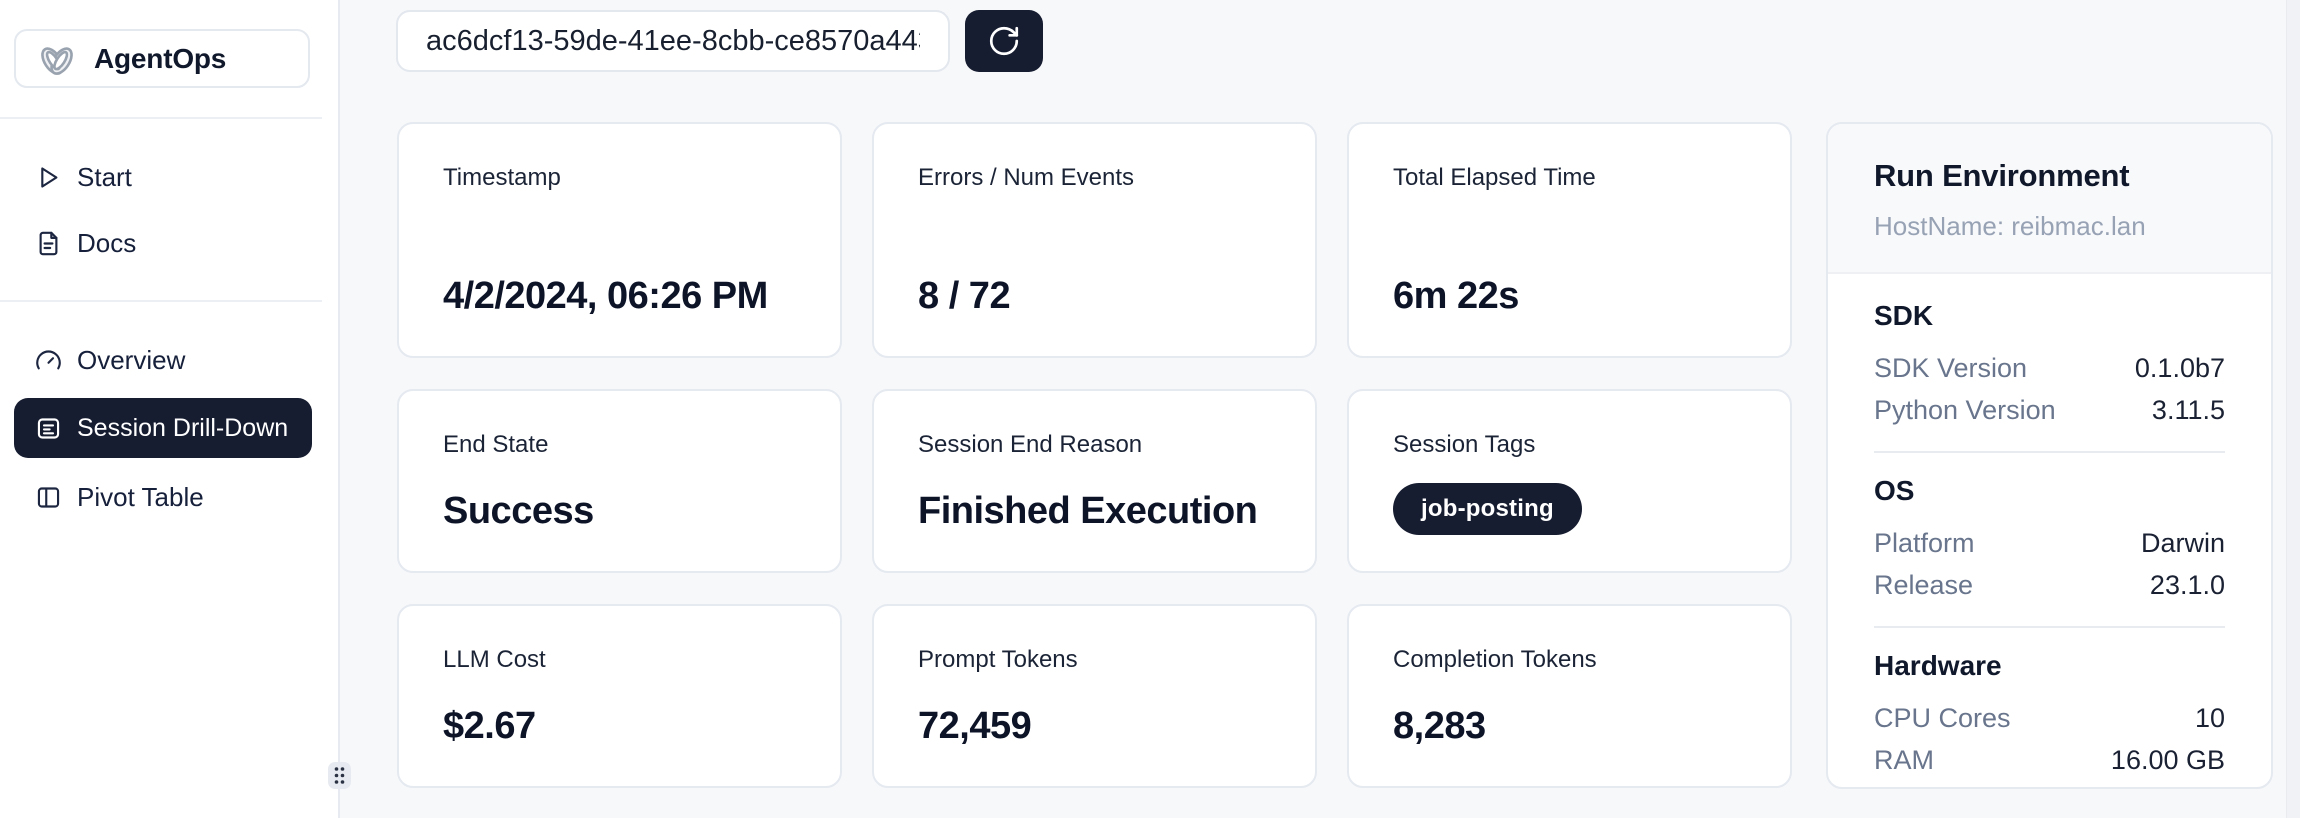 This screenshot has height=818, width=2300. What do you see at coordinates (1094, 696) in the screenshot?
I see `card-prompt-tokens: Prompt Tokens 72,459` at bounding box center [1094, 696].